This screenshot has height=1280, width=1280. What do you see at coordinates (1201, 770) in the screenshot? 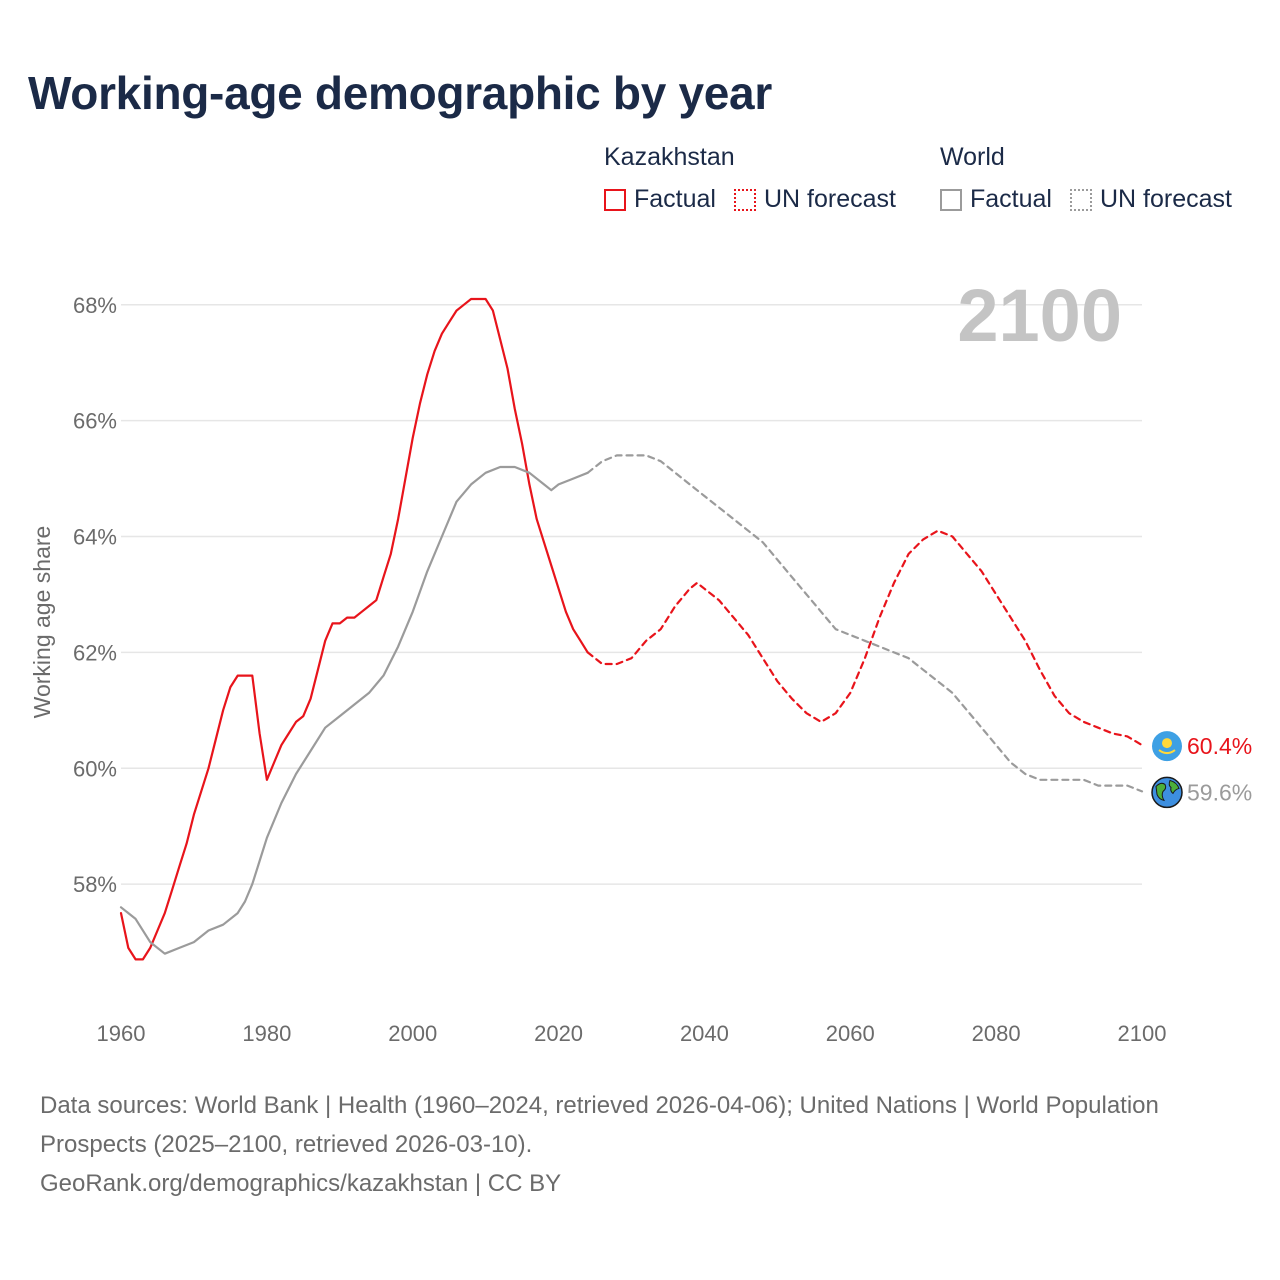
I see `label-layer: 60.4% 59.6%` at bounding box center [1201, 770].